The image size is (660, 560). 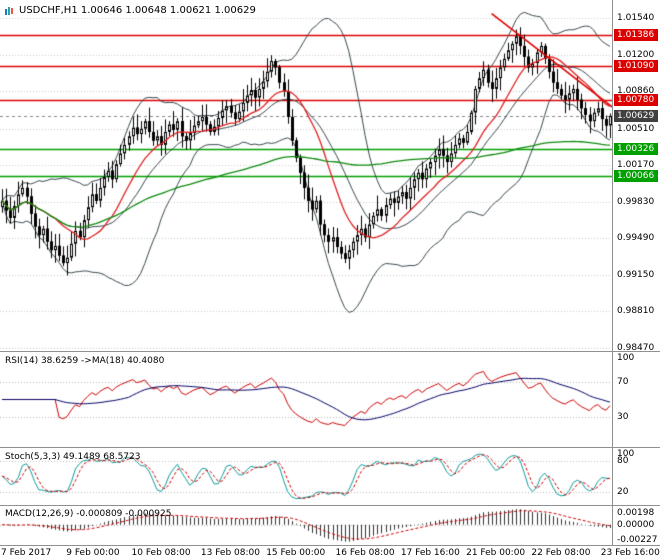 I want to click on scale-separator, so click(x=612, y=273).